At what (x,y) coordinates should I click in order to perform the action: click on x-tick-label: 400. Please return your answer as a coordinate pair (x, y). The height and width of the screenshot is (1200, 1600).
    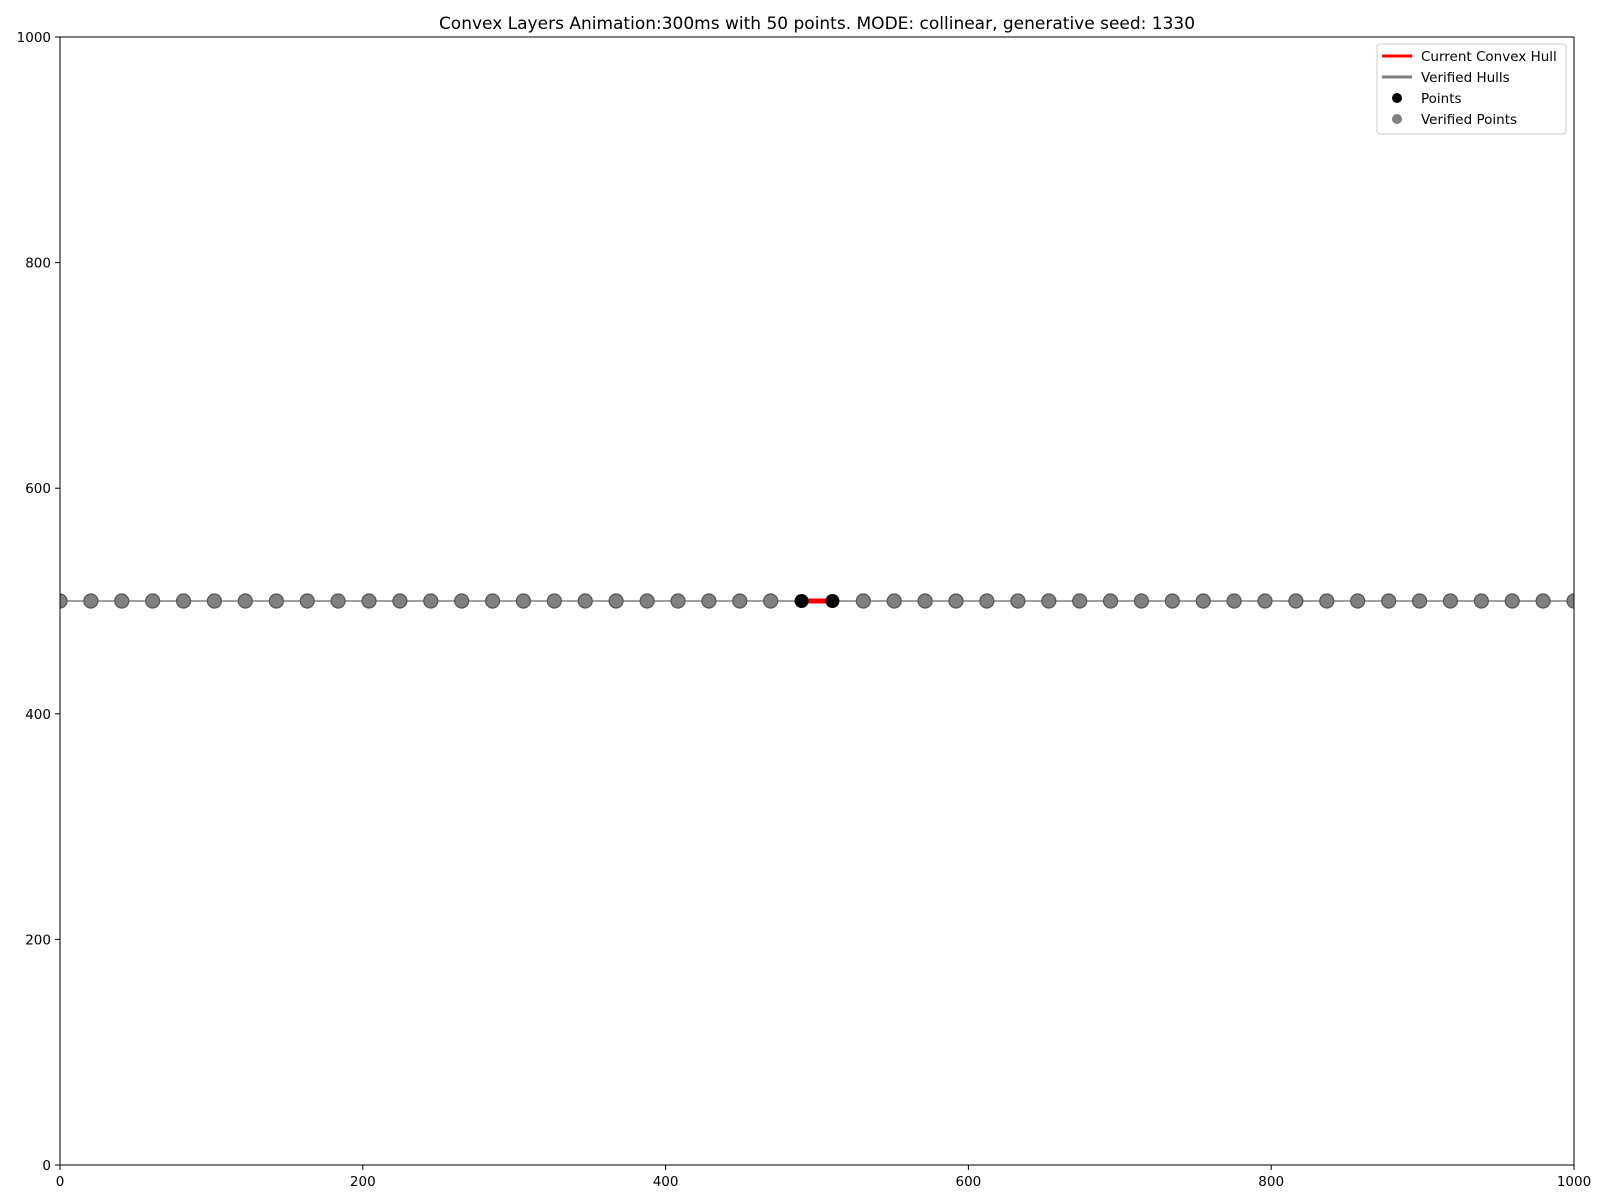
    Looking at the image, I should click on (666, 1182).